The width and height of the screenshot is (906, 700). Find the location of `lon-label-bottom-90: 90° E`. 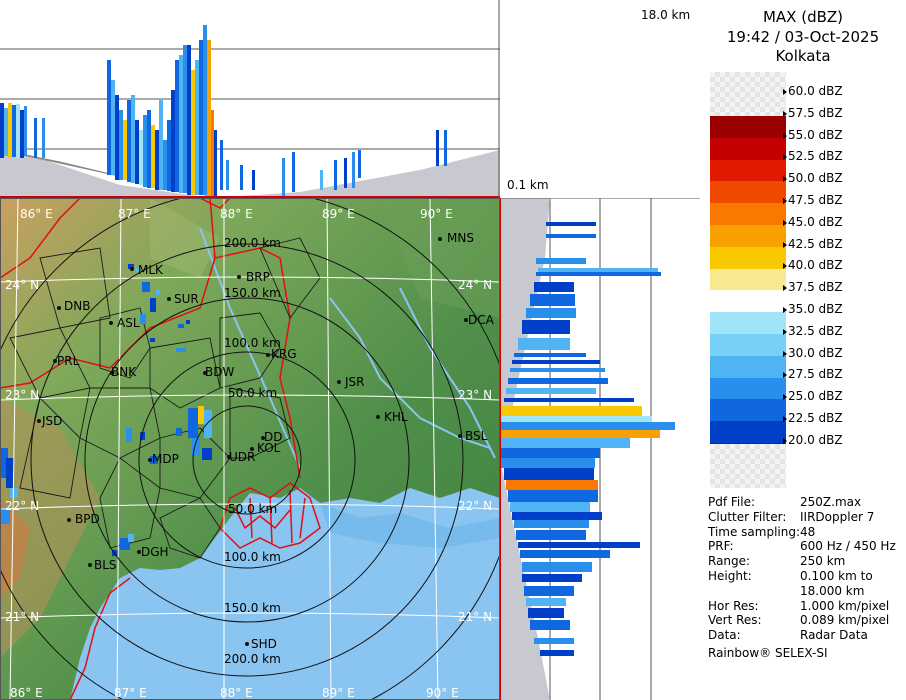

lon-label-bottom-90: 90° E is located at coordinates (442, 693).